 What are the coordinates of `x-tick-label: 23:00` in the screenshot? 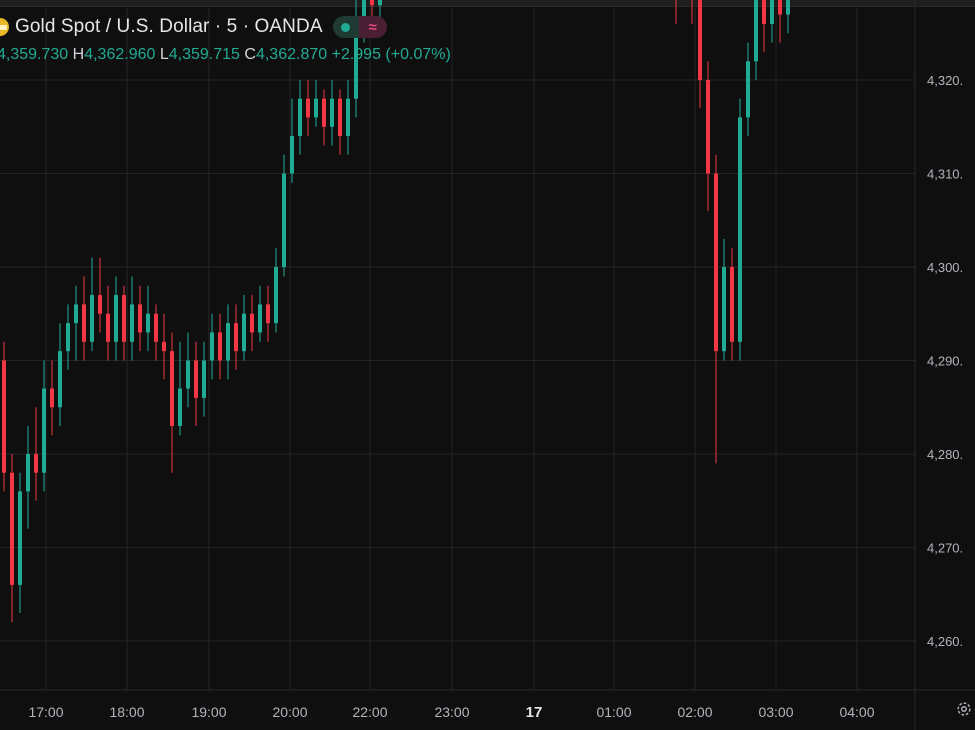 It's located at (451, 712).